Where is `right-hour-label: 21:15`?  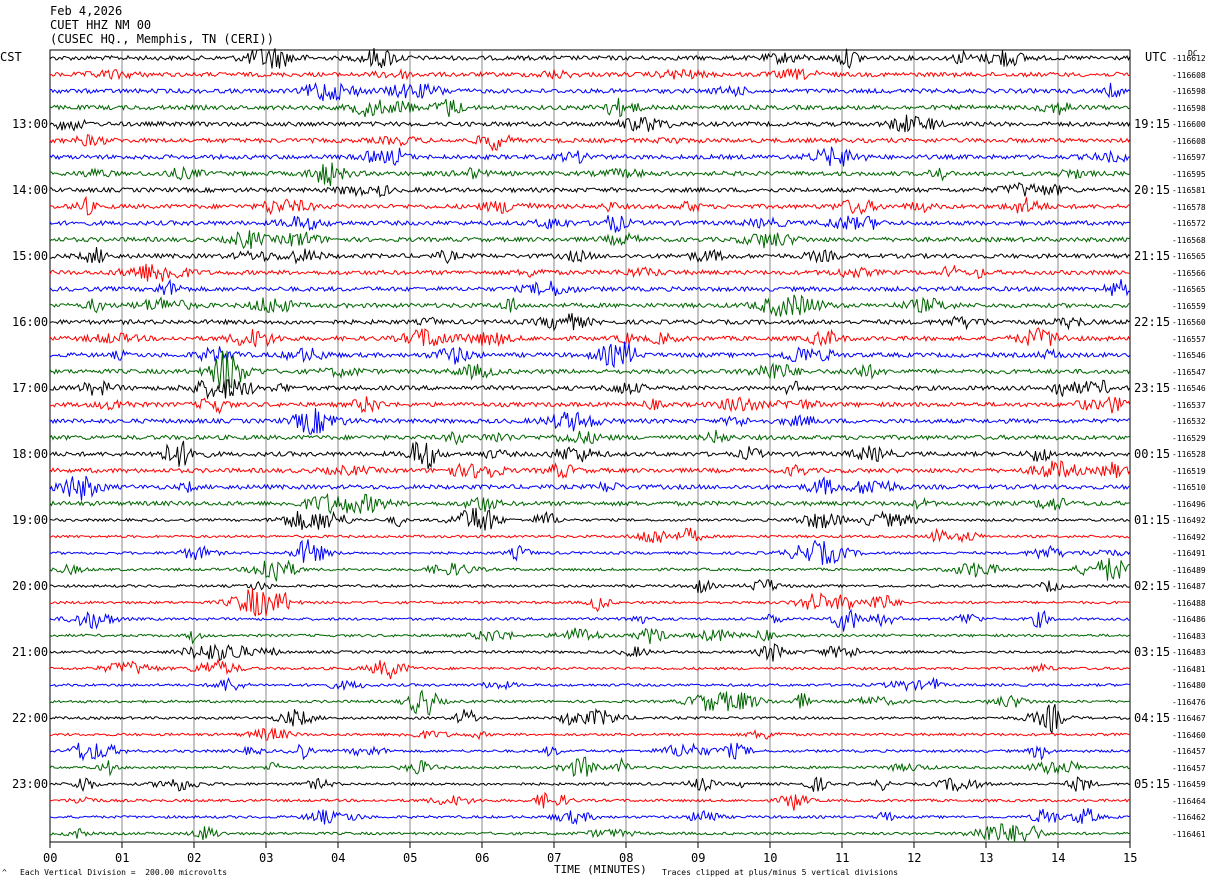
right-hour-label: 21:15 is located at coordinates (1152, 256).